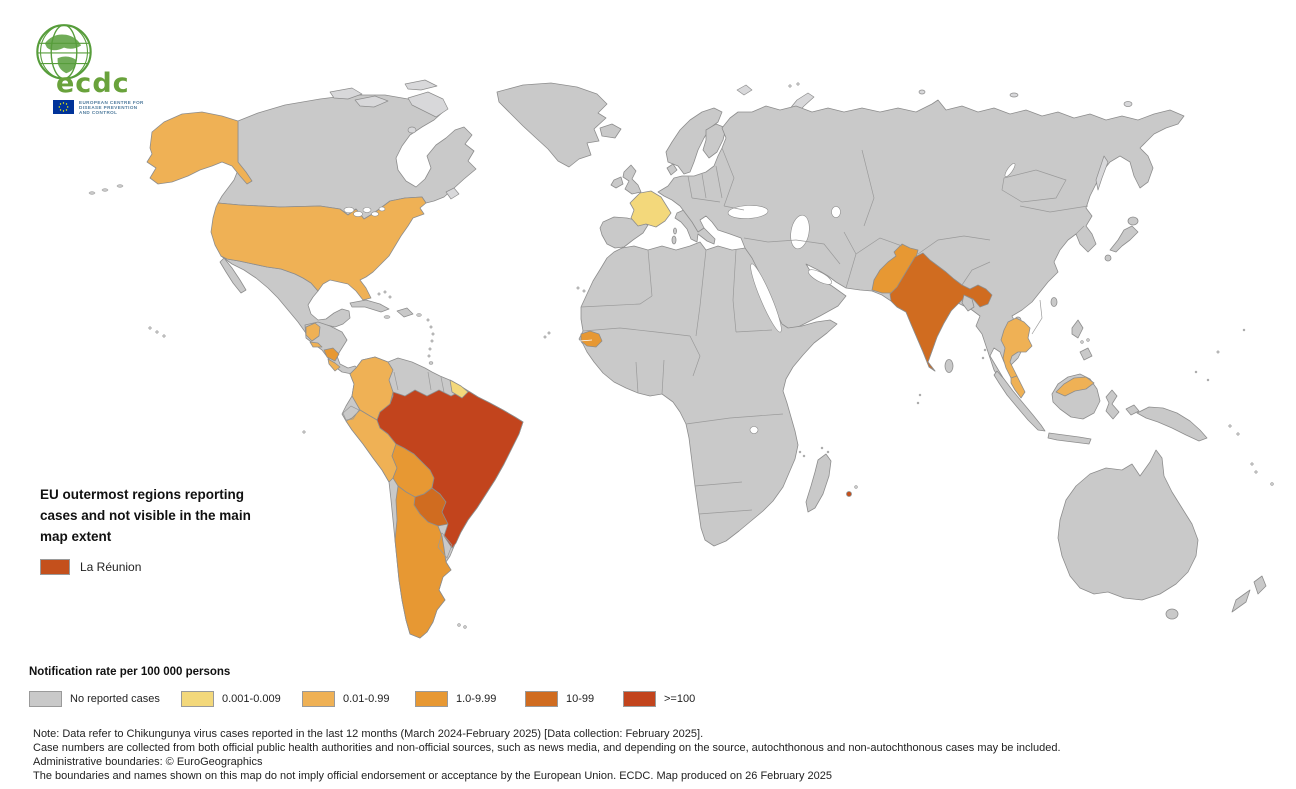  I want to click on japan, so click(1121, 239).